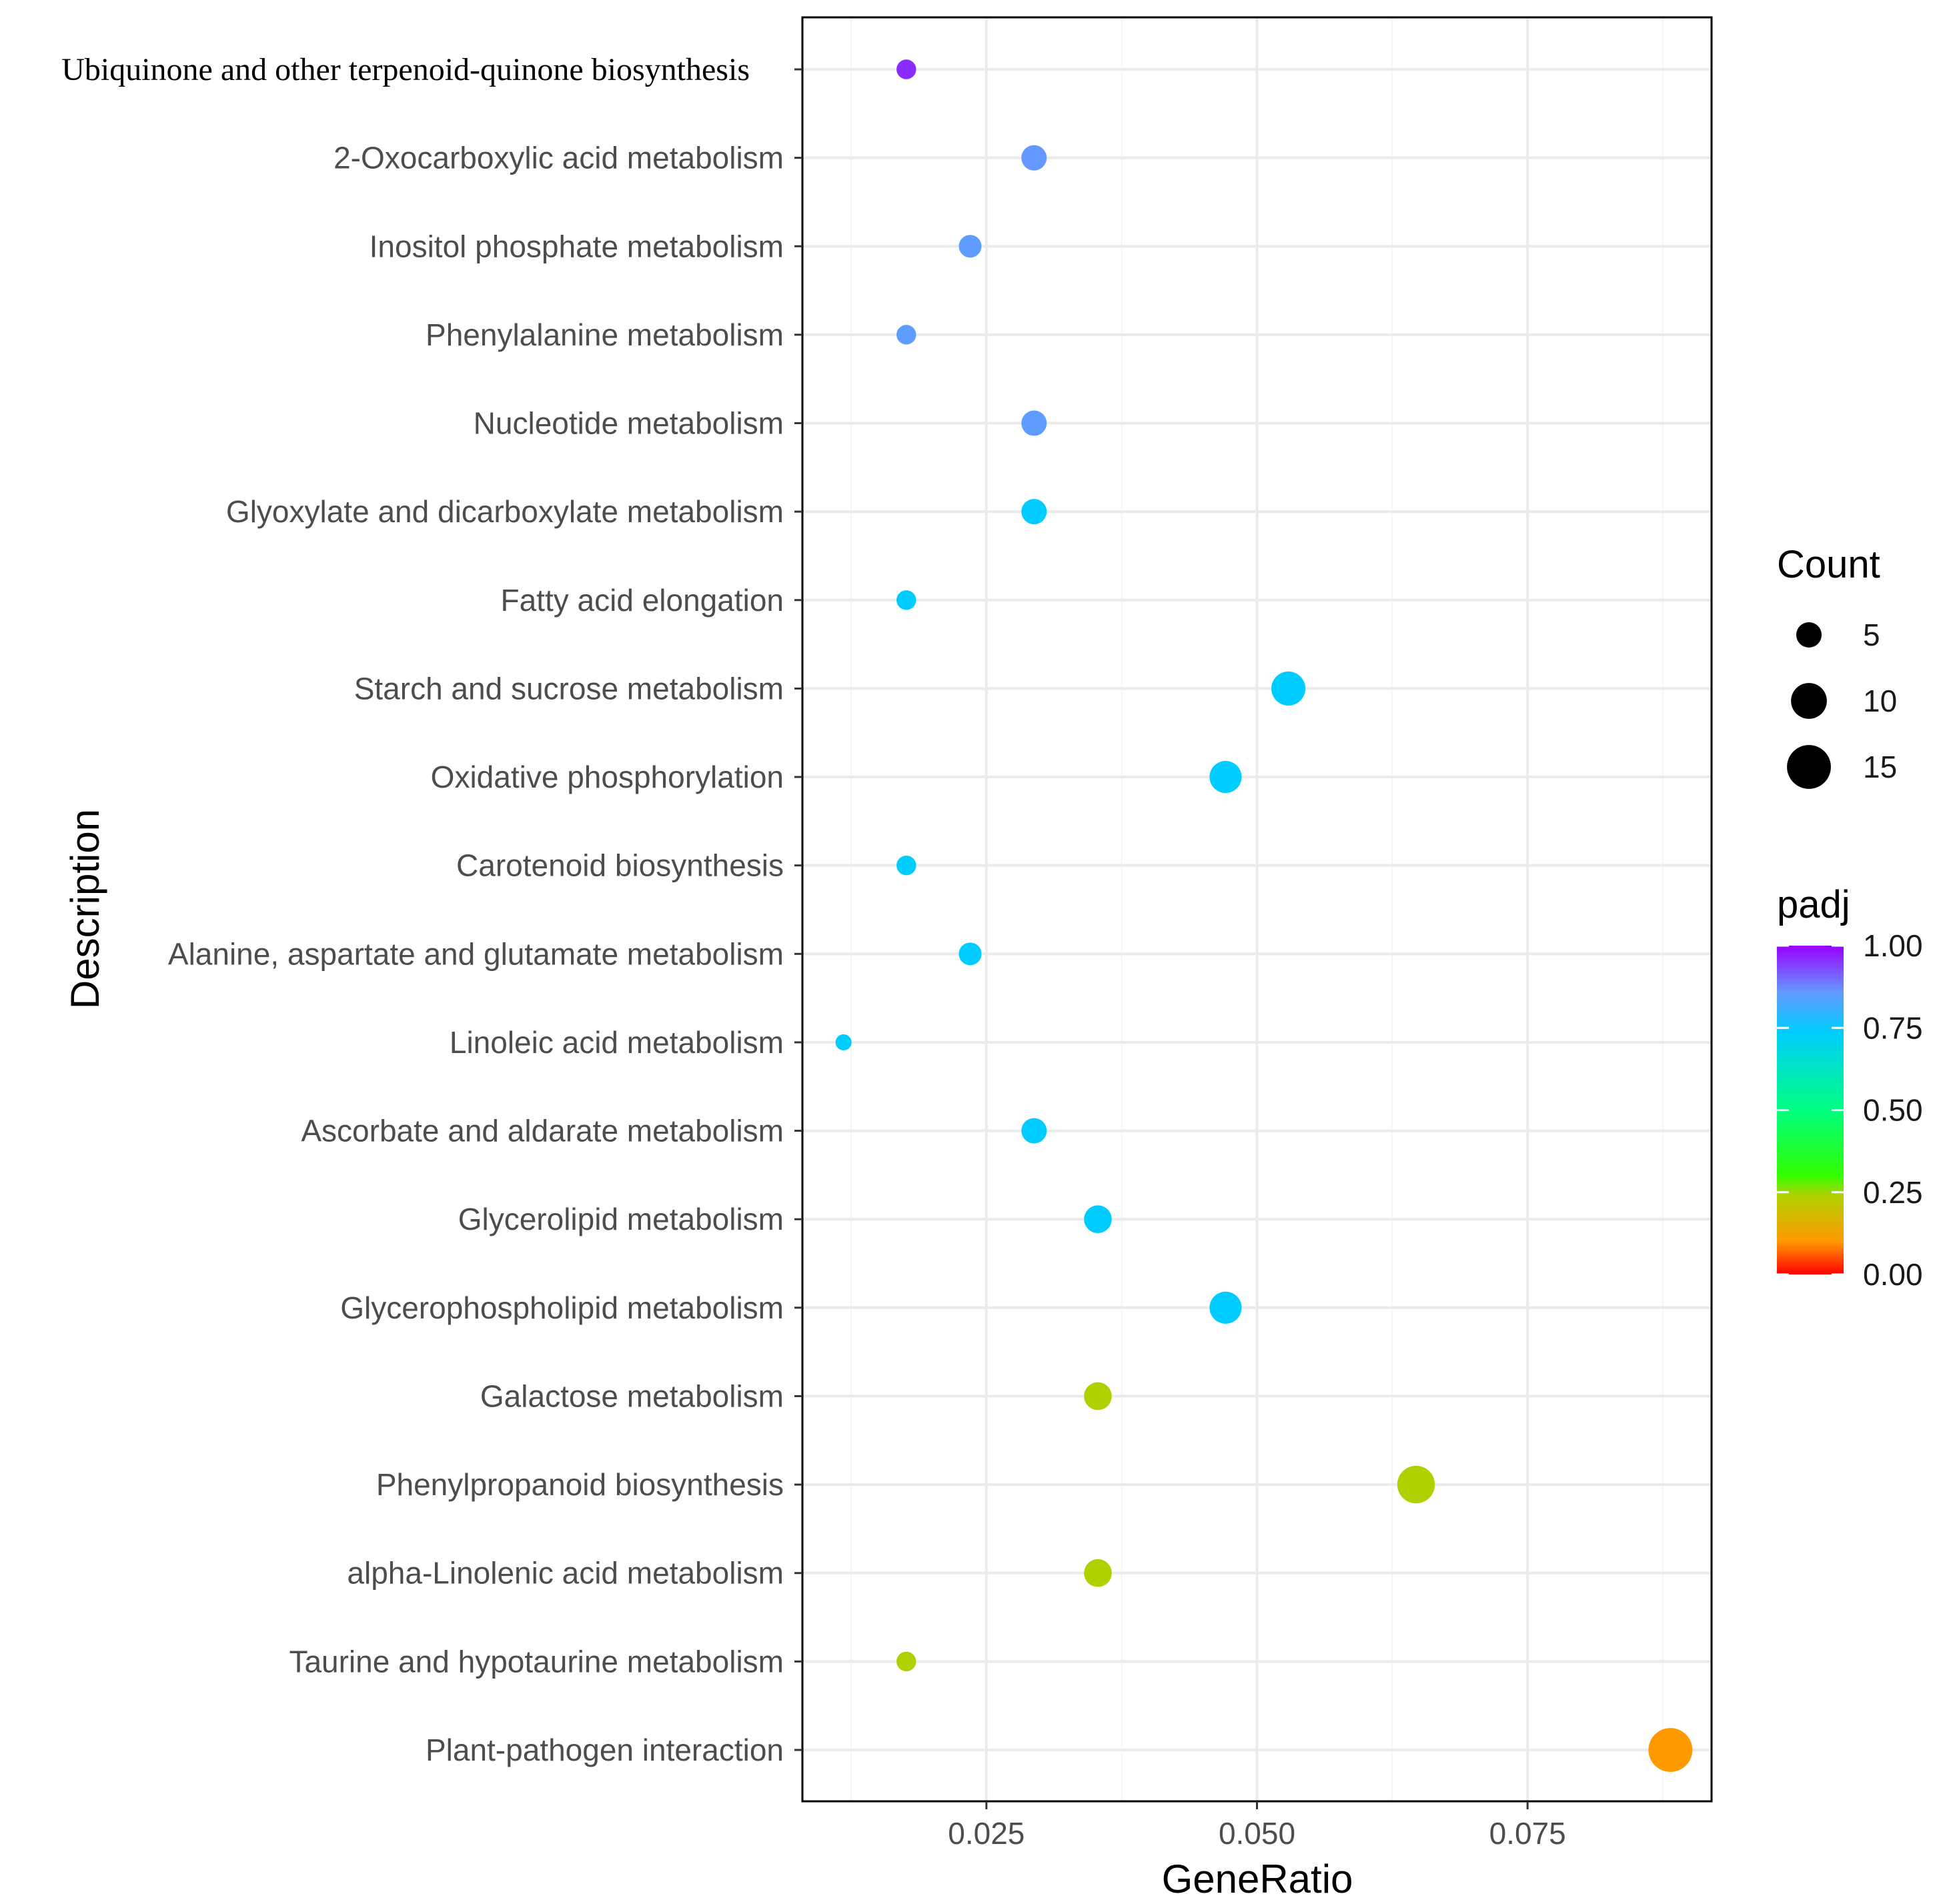 The width and height of the screenshot is (1943, 1904). I want to click on colorbar-label: 1.00, so click(1893, 945).